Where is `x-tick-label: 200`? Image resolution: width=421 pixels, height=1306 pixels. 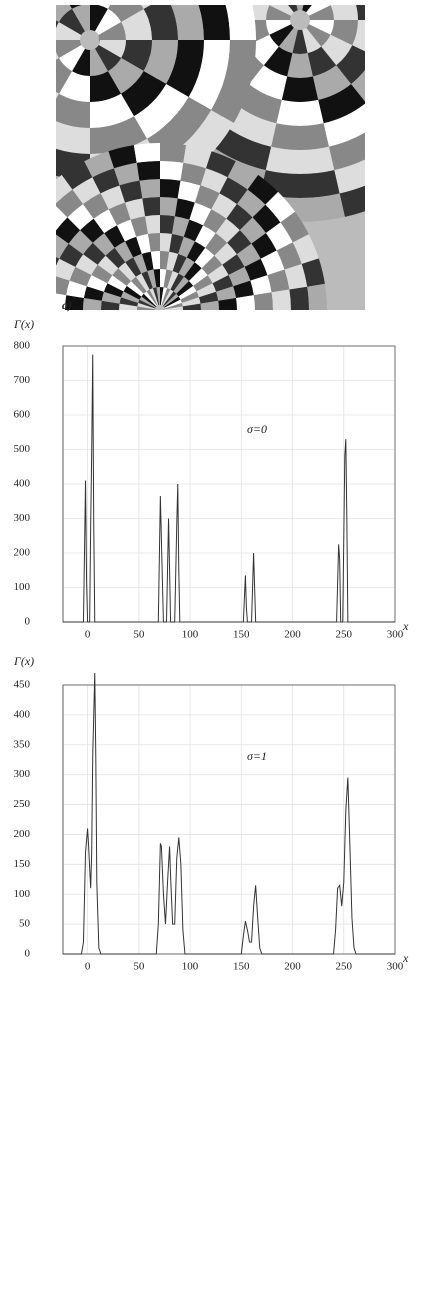
x-tick-label: 200 is located at coordinates (292, 635).